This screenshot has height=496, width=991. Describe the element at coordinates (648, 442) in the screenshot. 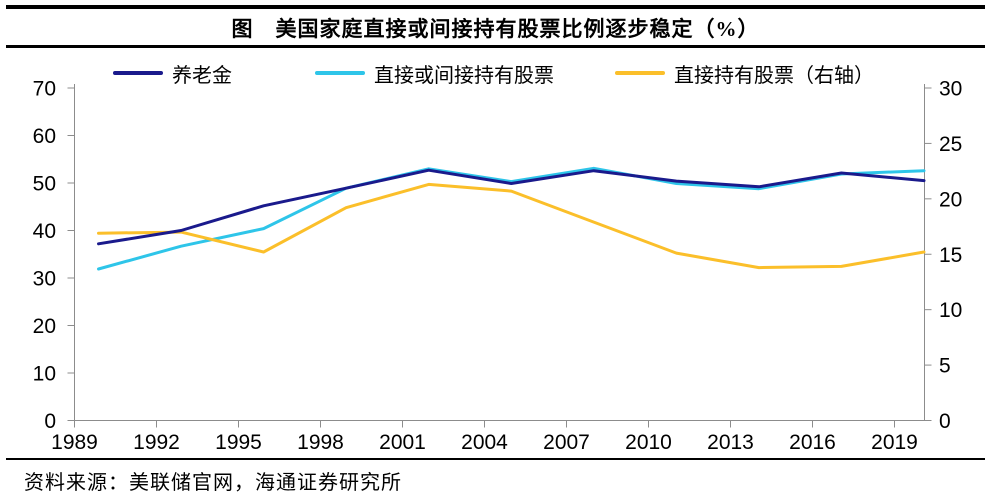

I see `x-axis-tick-label: 2010` at that location.